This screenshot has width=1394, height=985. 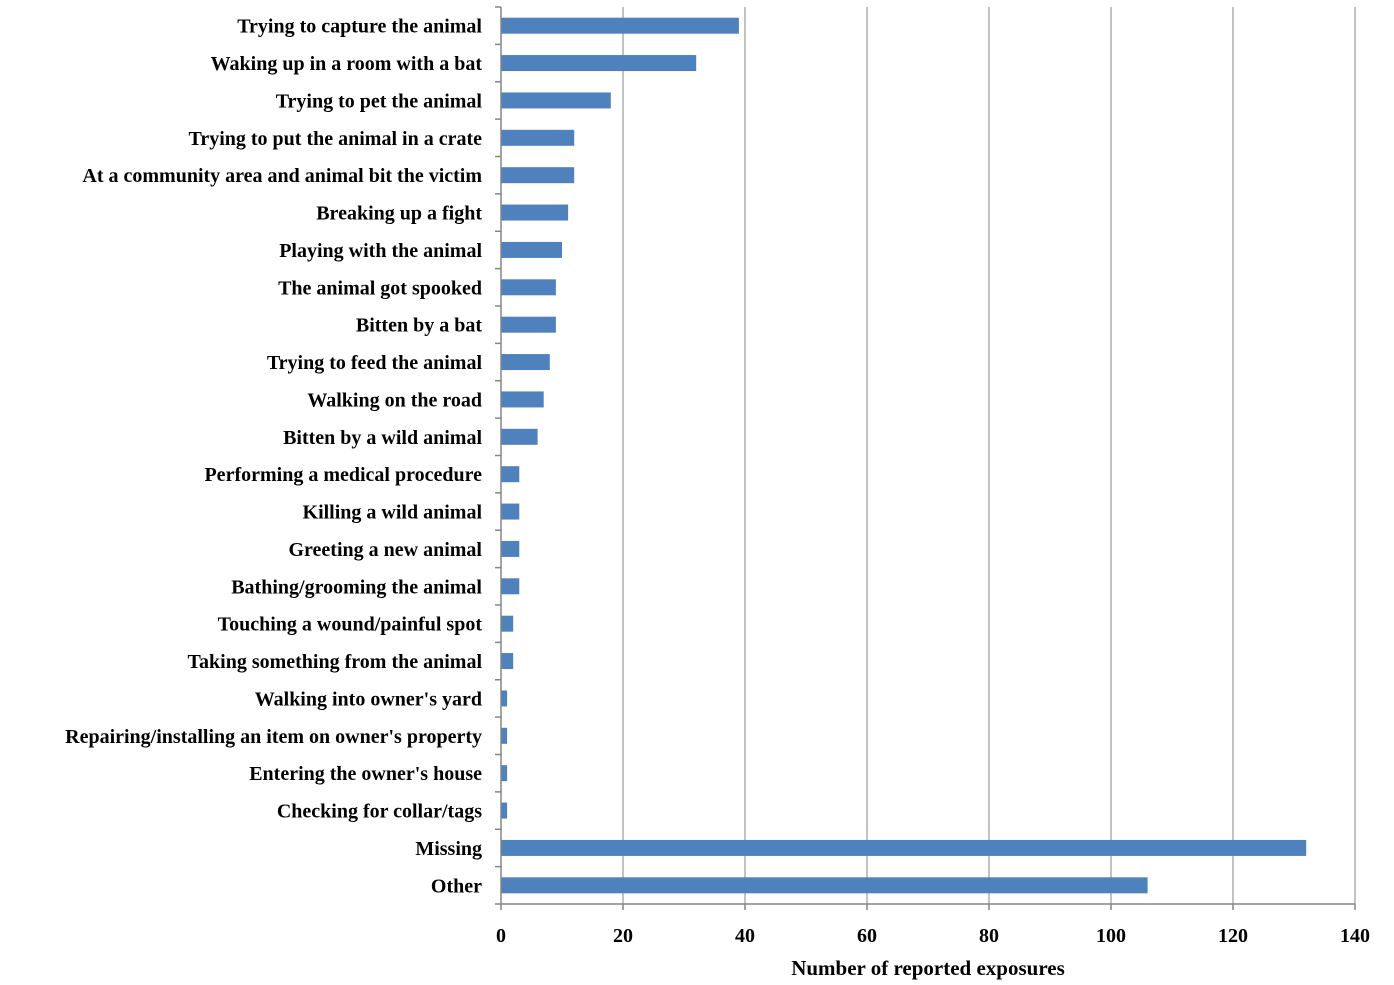 I want to click on x-tick-label-120: 120, so click(x=1233, y=936).